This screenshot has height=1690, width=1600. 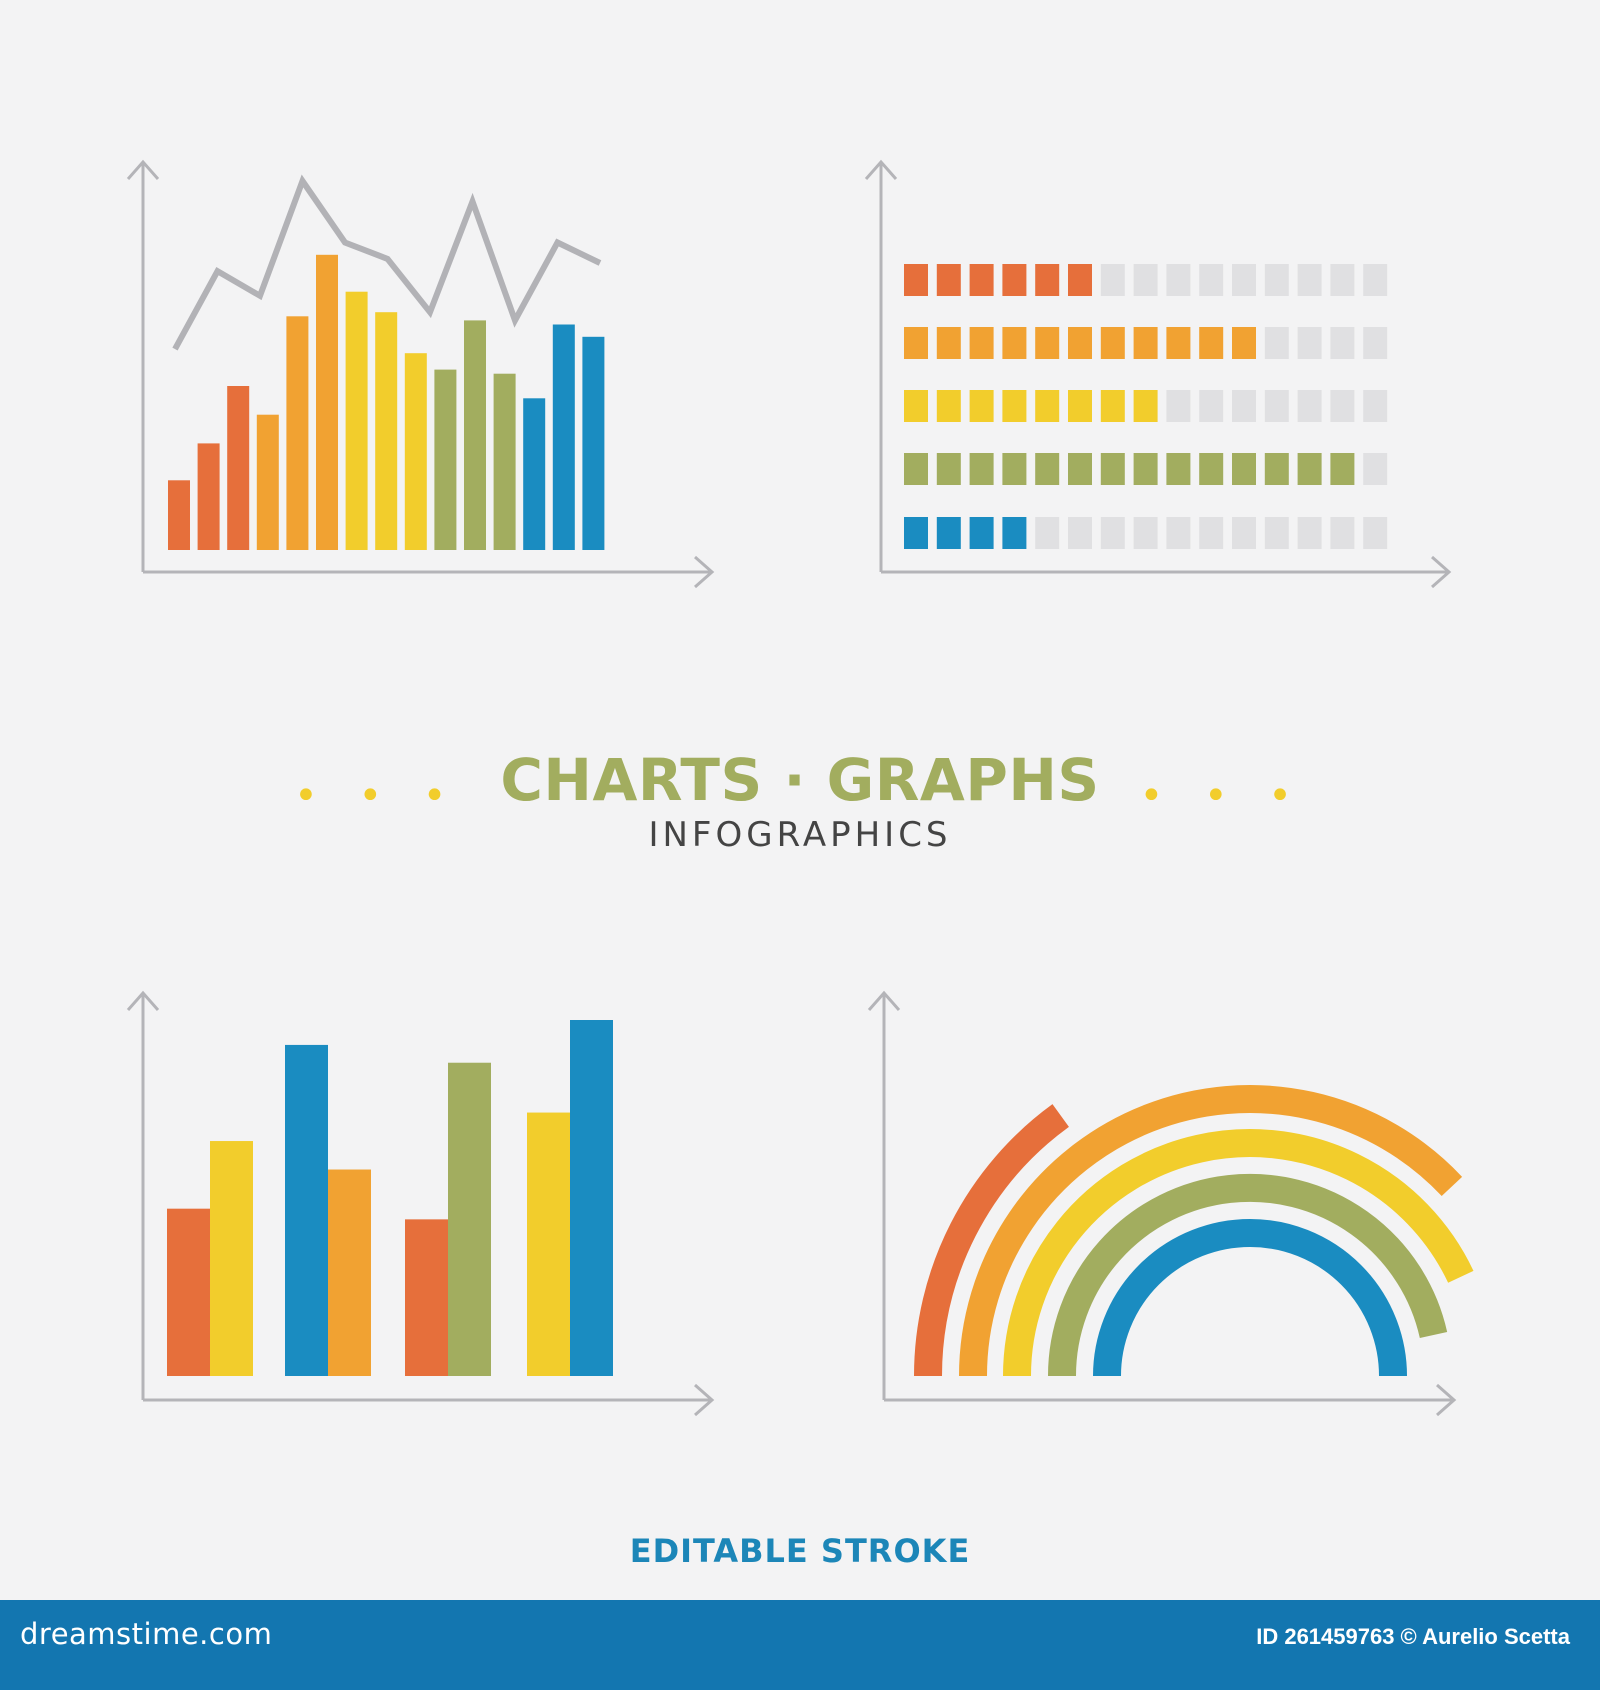 What do you see at coordinates (1222, 795) in the screenshot?
I see `title-dots-right: • • •` at bounding box center [1222, 795].